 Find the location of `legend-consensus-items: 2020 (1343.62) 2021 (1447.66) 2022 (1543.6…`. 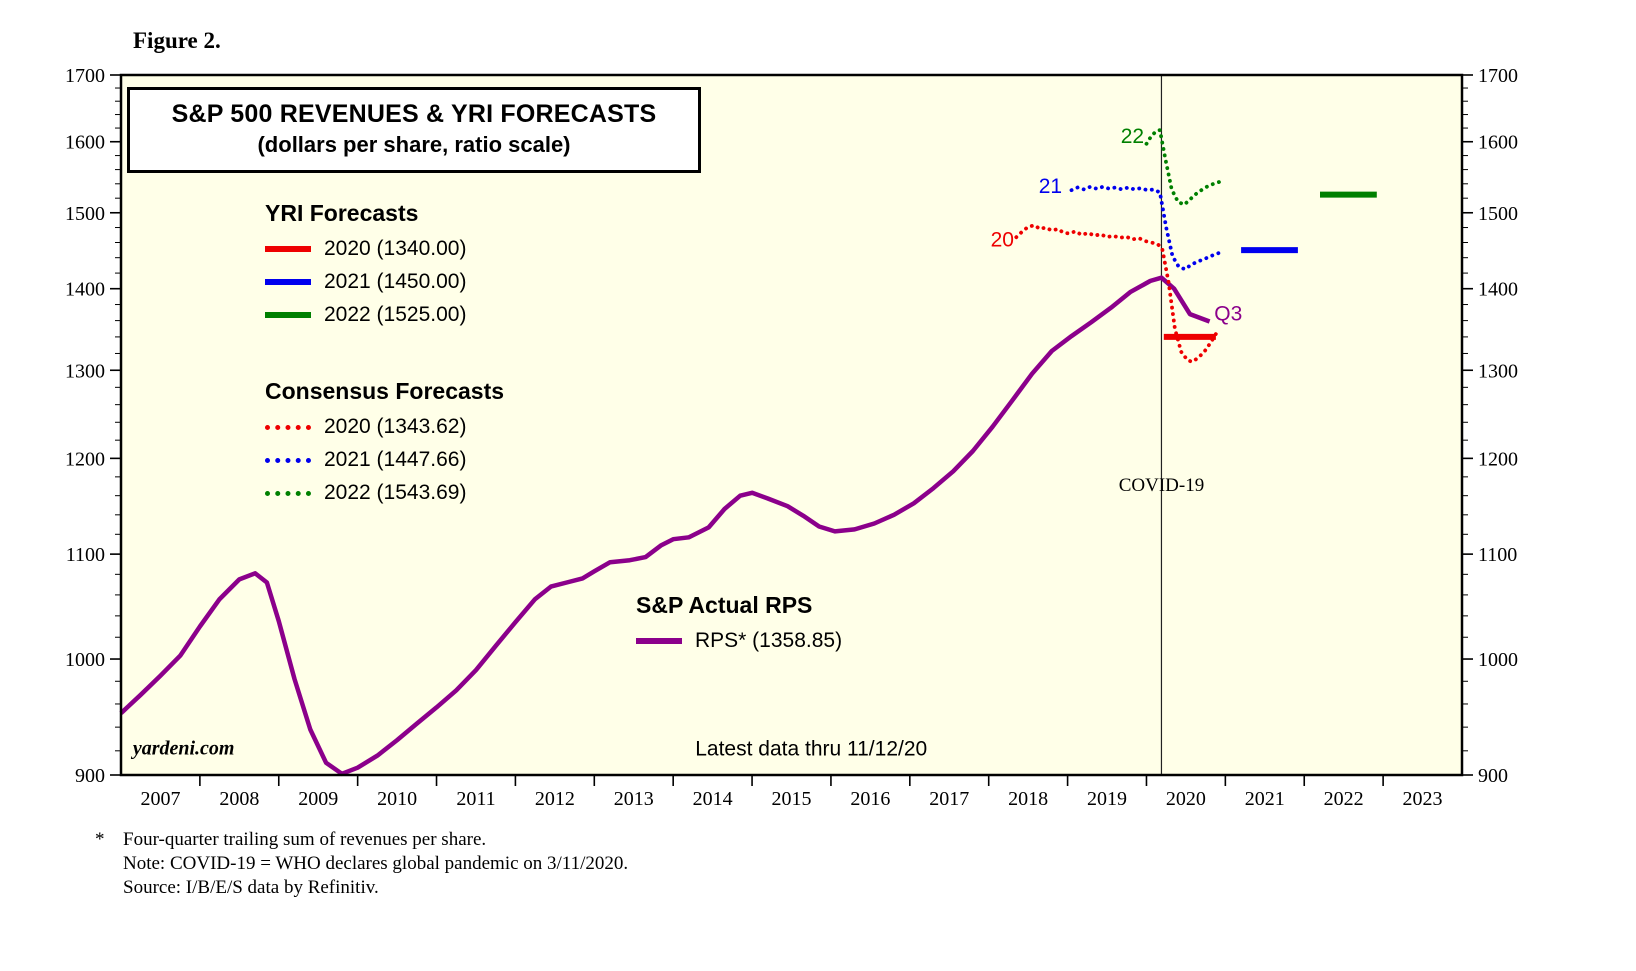

legend-consensus-items: 2020 (1343.62) 2021 (1447.66) 2022 (1543.6… is located at coordinates (384, 460).